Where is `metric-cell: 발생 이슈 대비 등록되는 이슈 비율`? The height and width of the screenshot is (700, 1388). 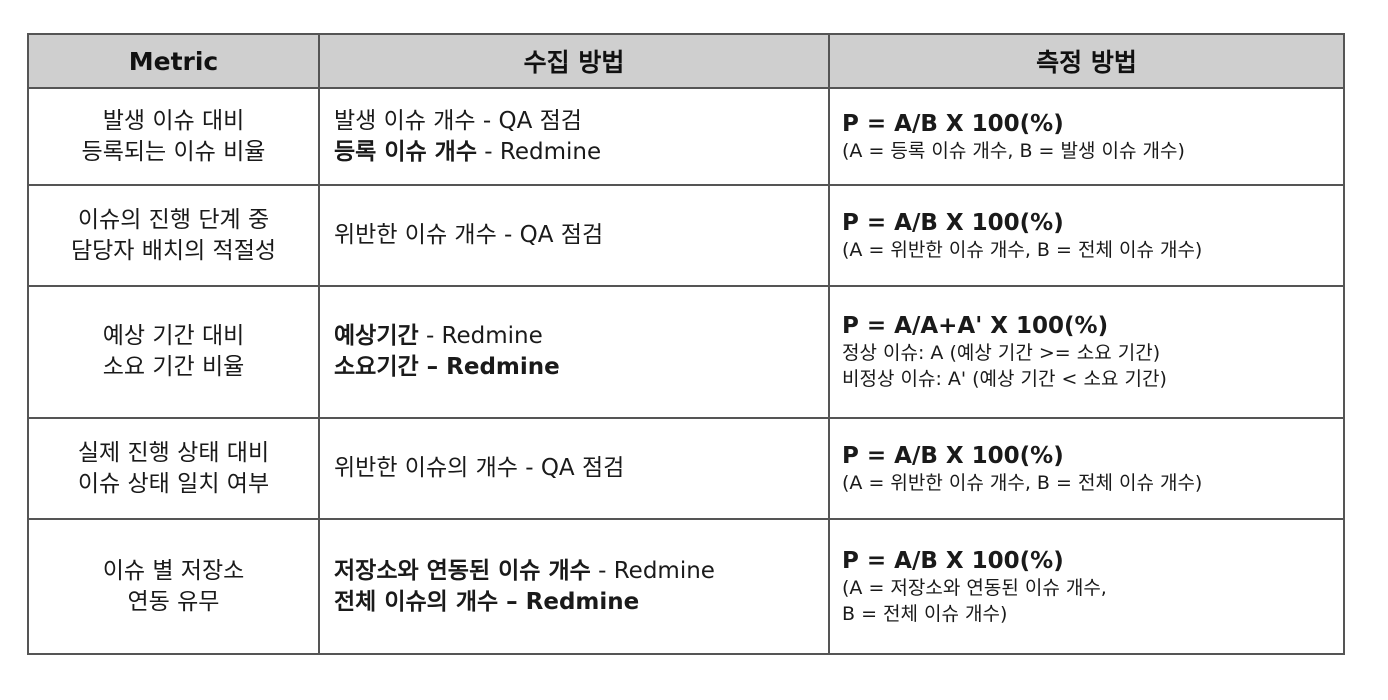
metric-cell: 발생 이슈 대비 등록되는 이슈 비율 is located at coordinates (173, 136).